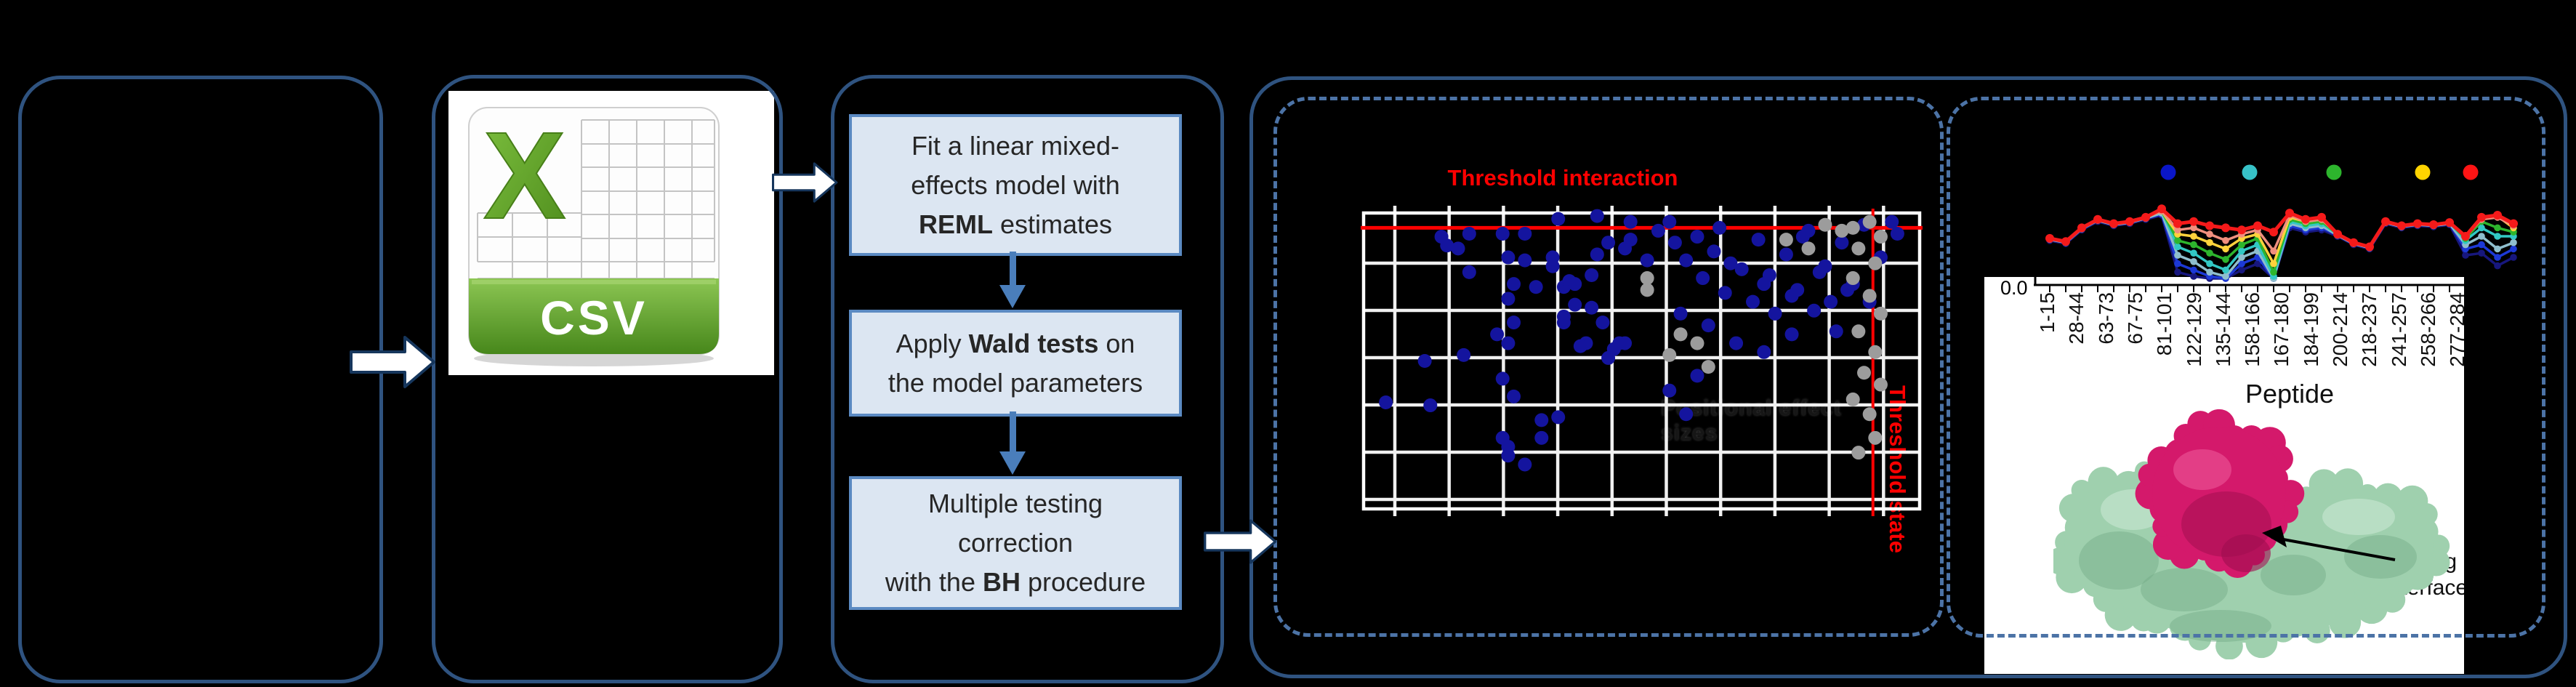 The height and width of the screenshot is (687, 2576). I want to click on csv-x-letter: X, so click(524, 176).